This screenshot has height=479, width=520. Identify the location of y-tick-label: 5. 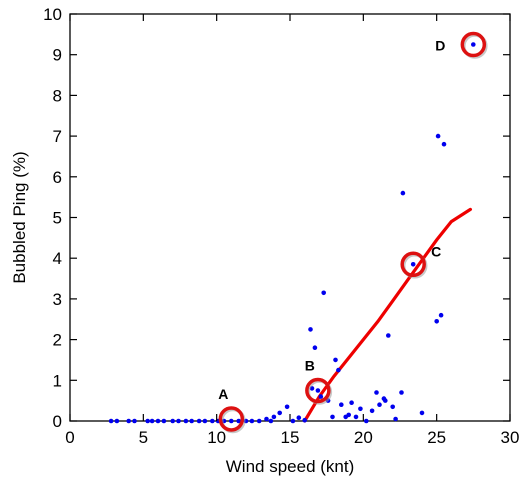
(57, 218).